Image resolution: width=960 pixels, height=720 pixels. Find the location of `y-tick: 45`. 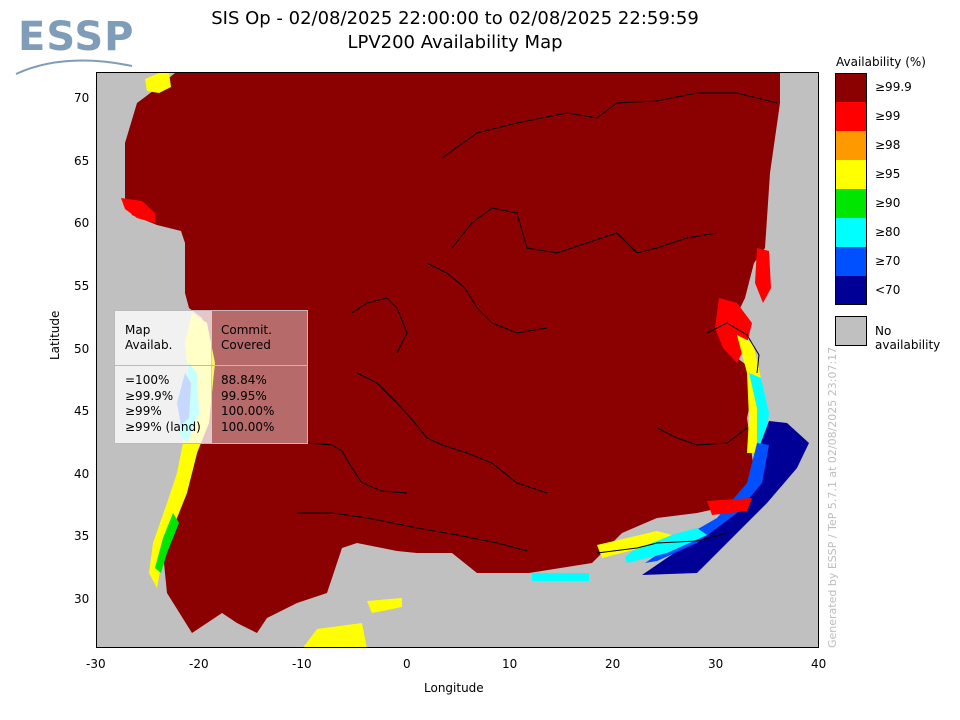

y-tick: 45 is located at coordinates (82, 411).